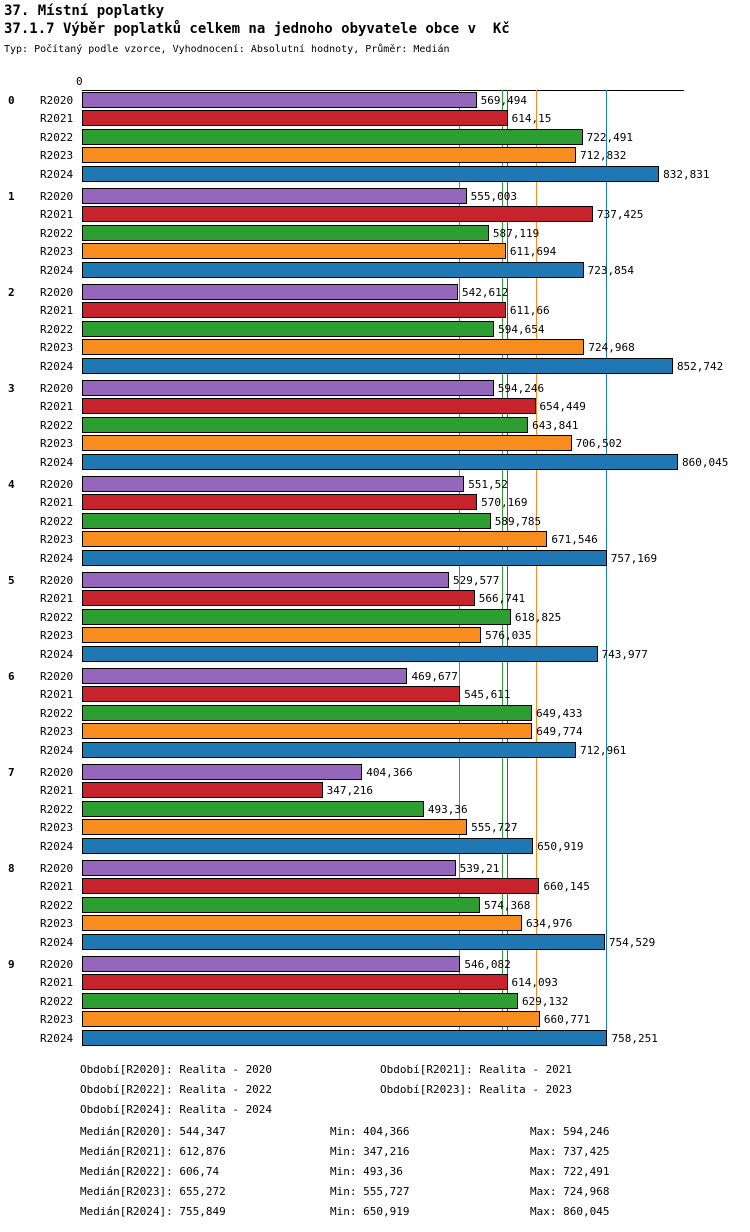  What do you see at coordinates (606, 568) in the screenshot?
I see `median-line-R2024` at bounding box center [606, 568].